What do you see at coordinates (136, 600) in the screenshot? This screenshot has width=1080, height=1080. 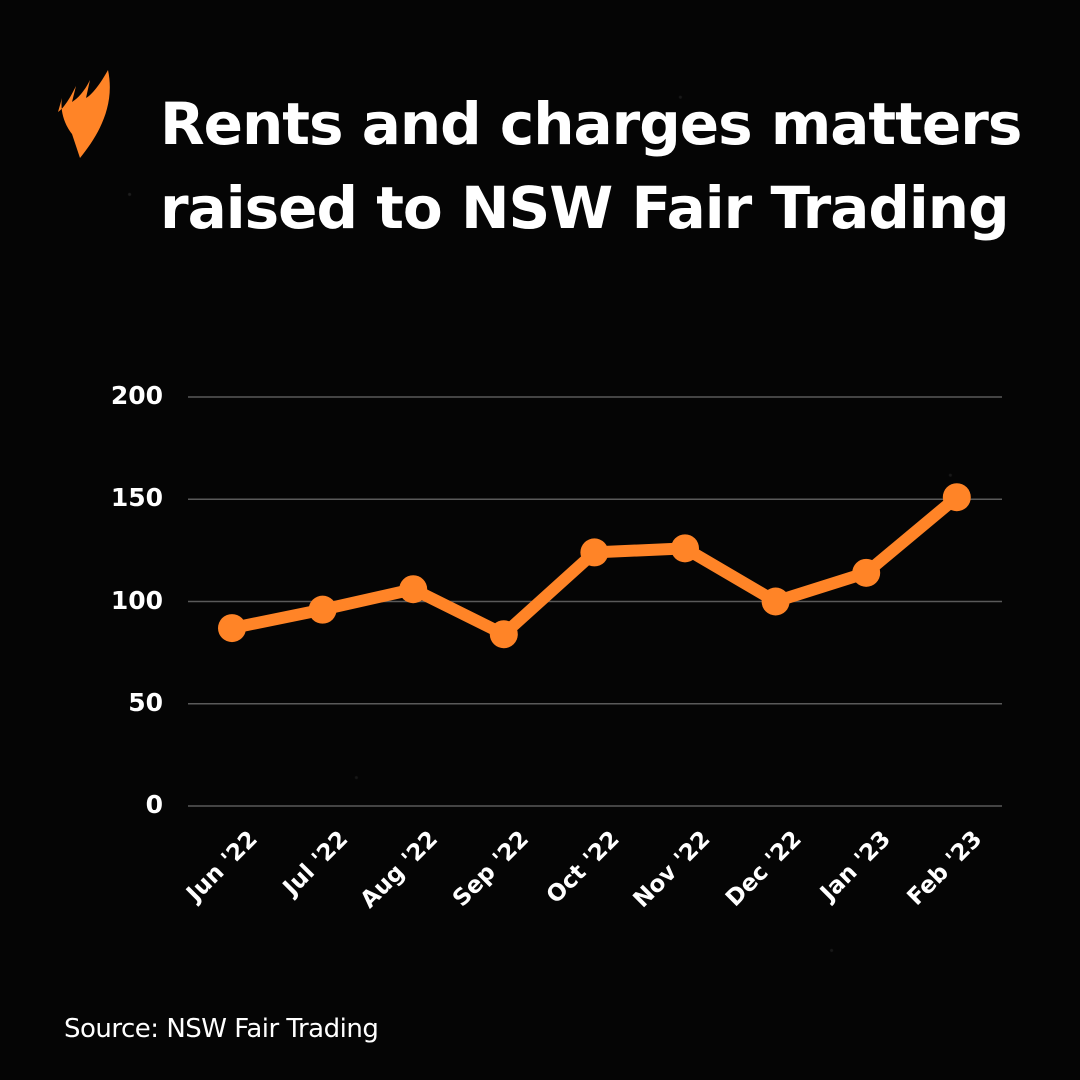 I see `y-tick-label: 100` at bounding box center [136, 600].